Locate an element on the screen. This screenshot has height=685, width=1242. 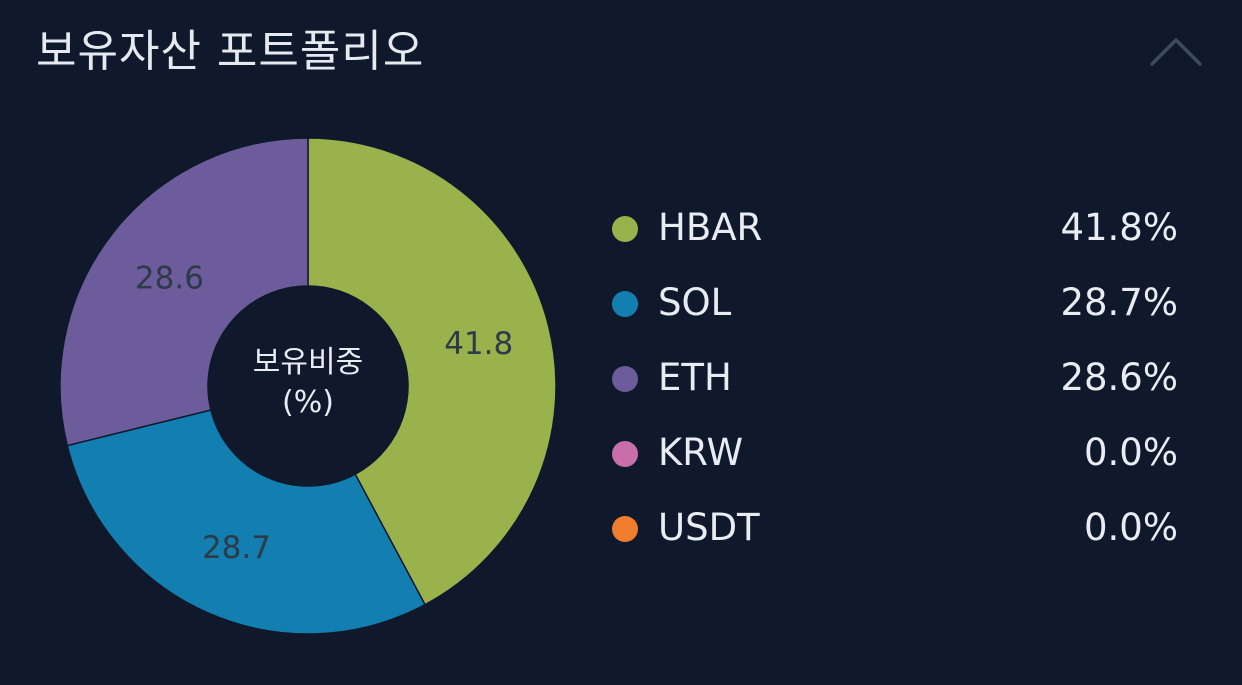
legend-name: HBAR is located at coordinates (710, 227).